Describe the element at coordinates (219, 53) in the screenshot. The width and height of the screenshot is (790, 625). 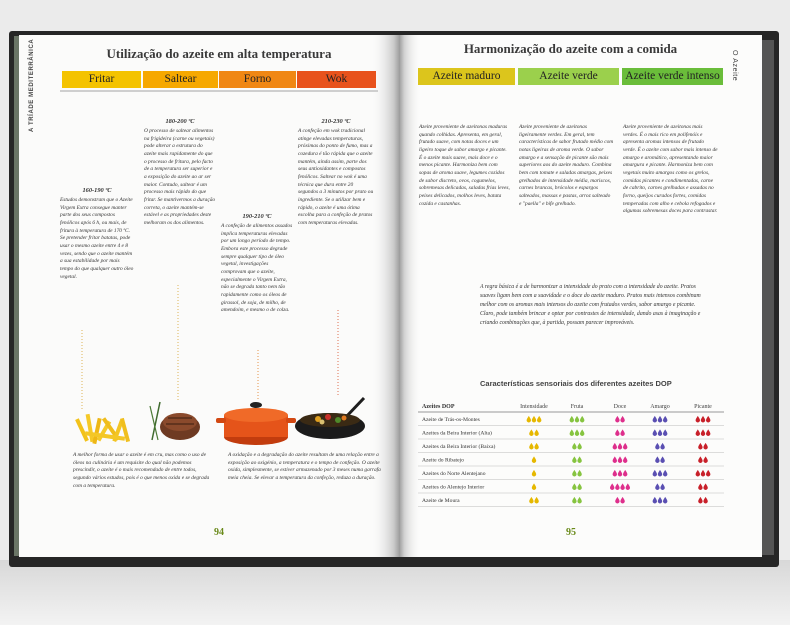
I see `page-title: Utilização do azeite em alta temperatura` at that location.